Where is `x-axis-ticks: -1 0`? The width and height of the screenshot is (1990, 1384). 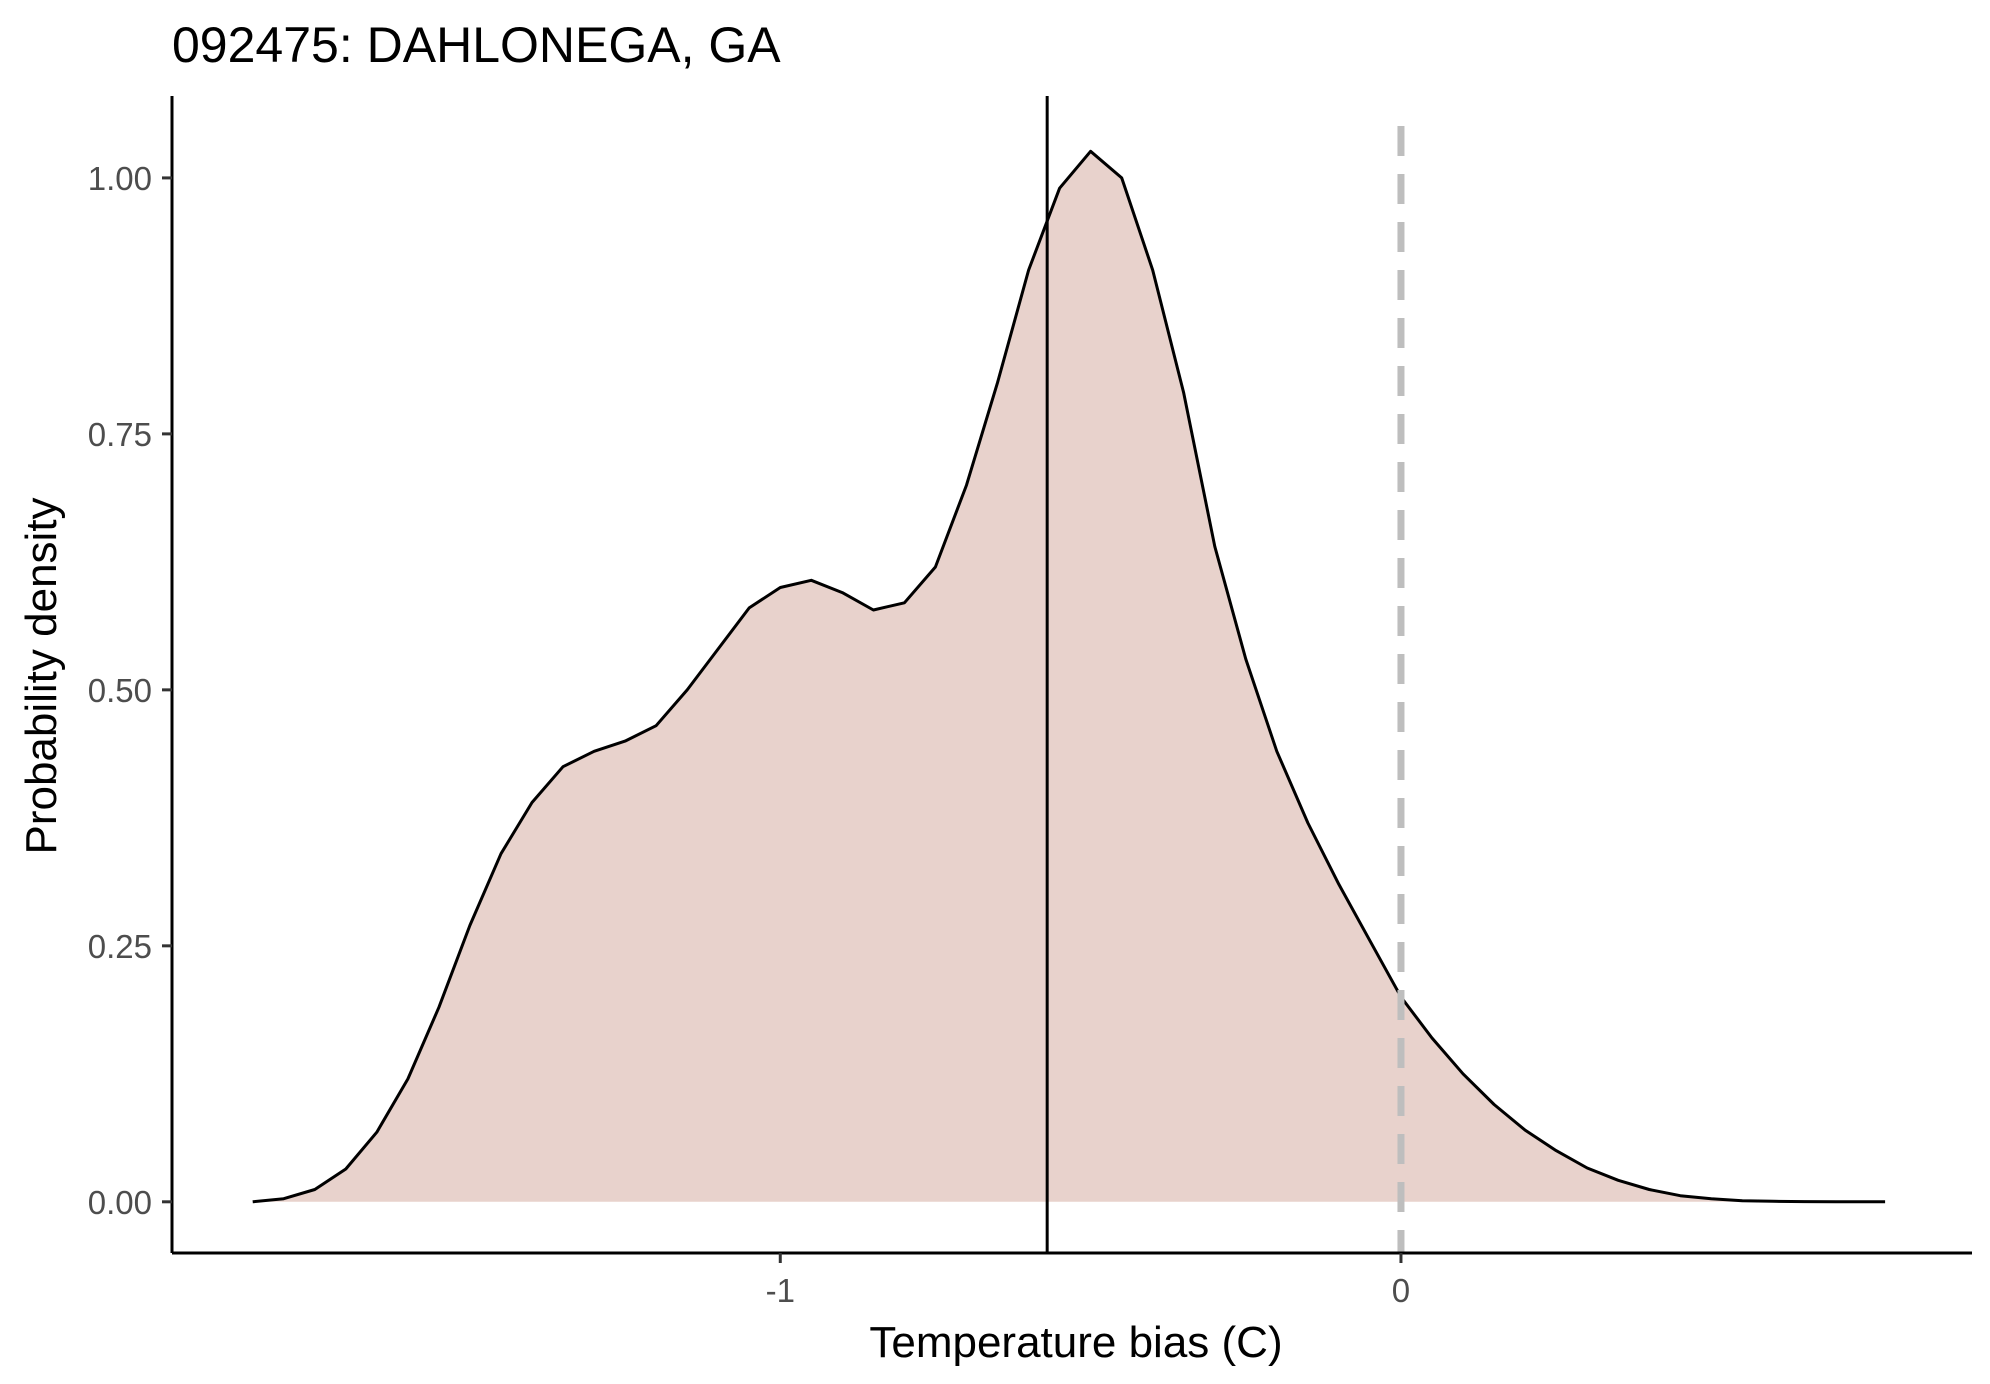 x-axis-ticks: -1 0 is located at coordinates (1088, 1281).